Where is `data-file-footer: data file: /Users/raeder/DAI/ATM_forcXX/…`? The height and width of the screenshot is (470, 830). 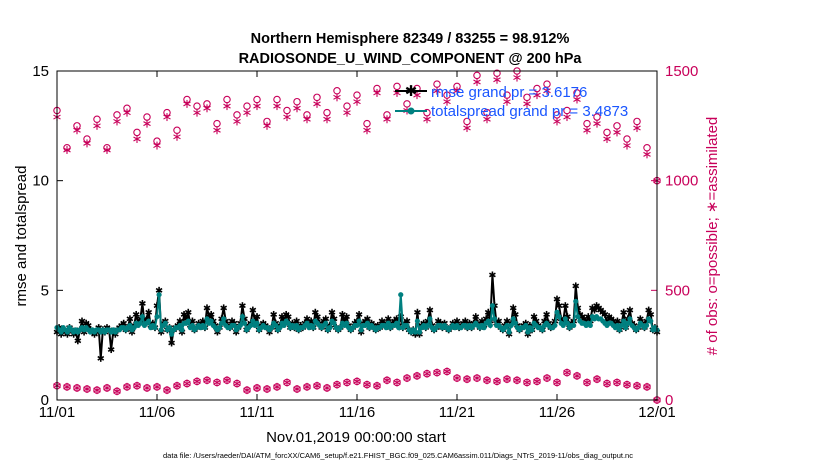 data-file-footer: data file: /Users/raeder/DAI/ATM_forcXX/… is located at coordinates (398, 455).